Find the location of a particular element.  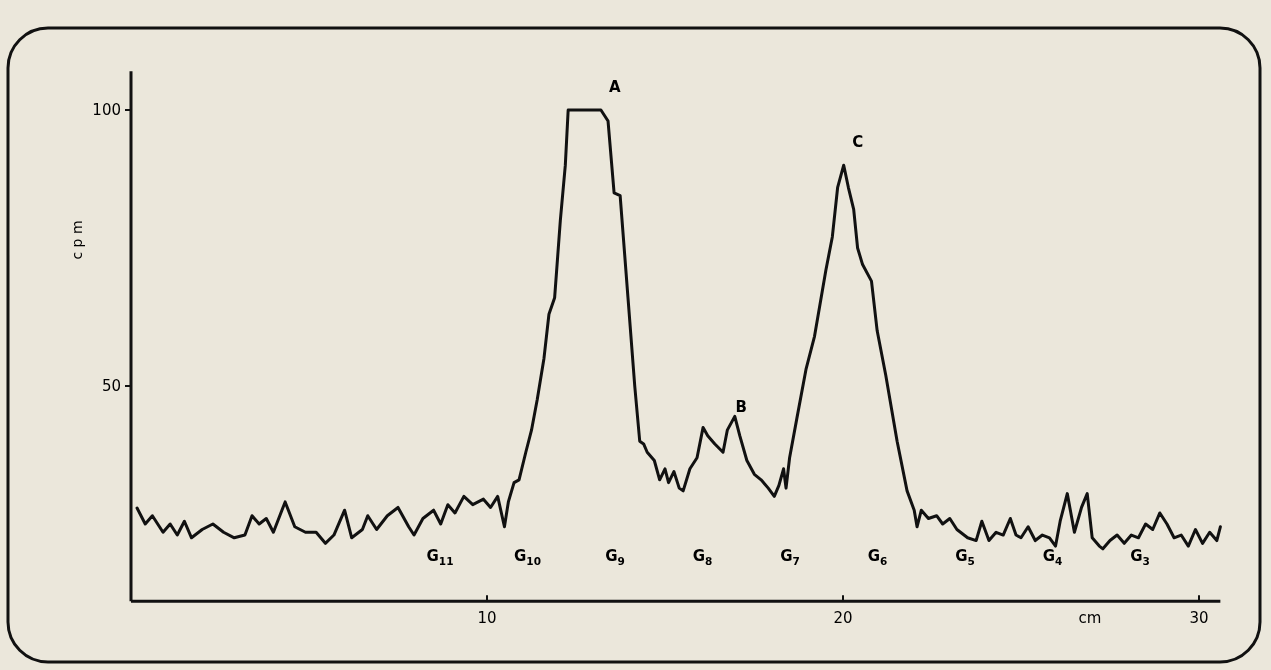

x-tick-label: 20 is located at coordinates (843, 618).